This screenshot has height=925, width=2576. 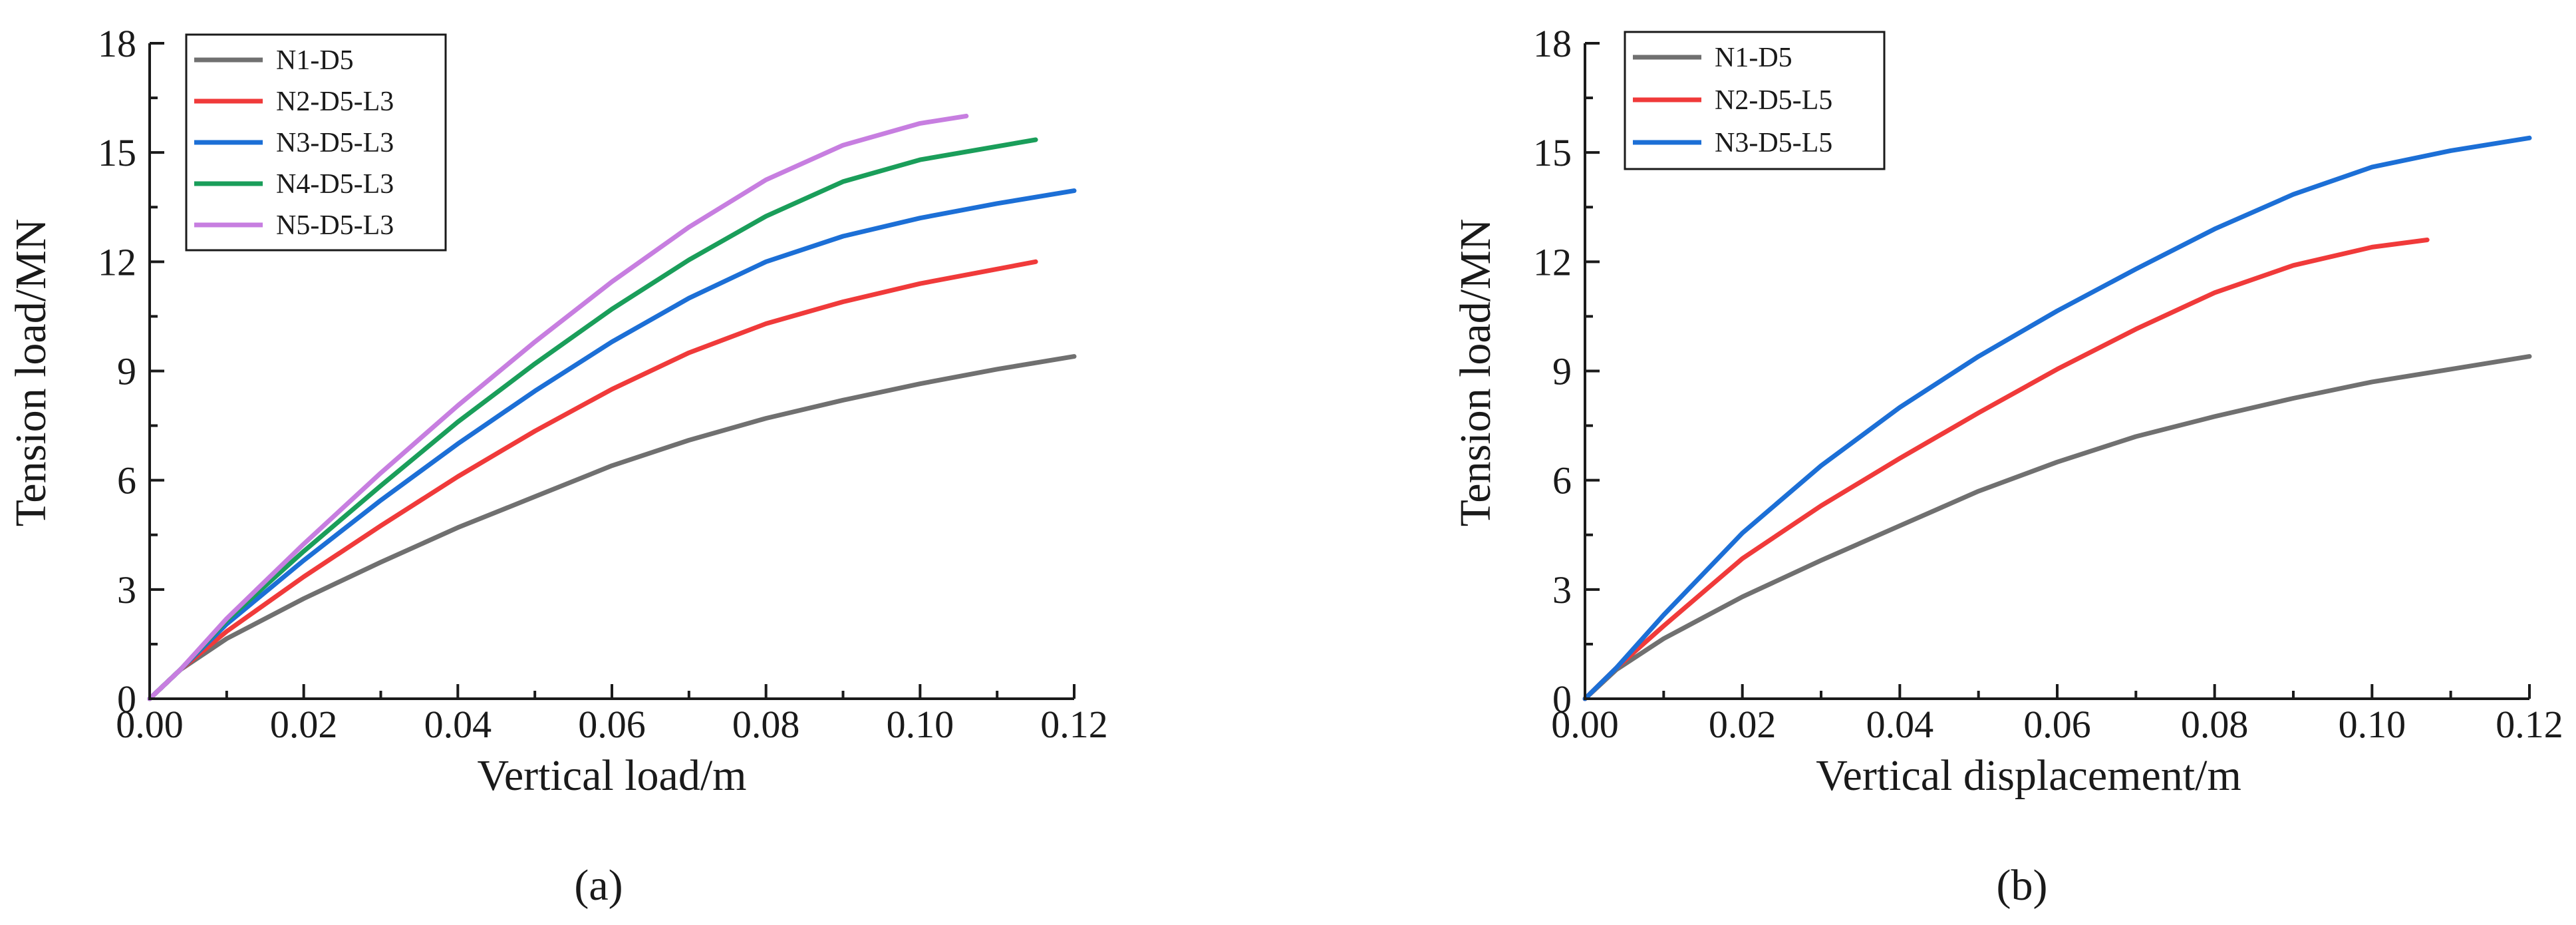 I want to click on legend-label: N5-D5-L3, so click(x=335, y=225).